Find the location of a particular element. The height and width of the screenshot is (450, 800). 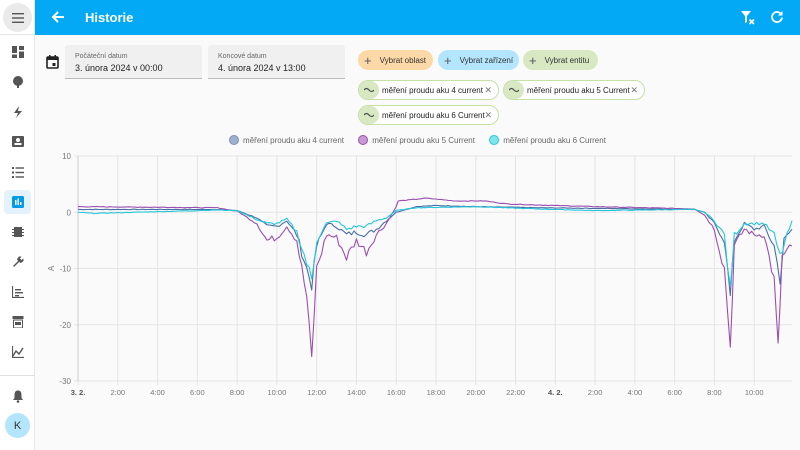

refresh-icon is located at coordinates (777, 17).